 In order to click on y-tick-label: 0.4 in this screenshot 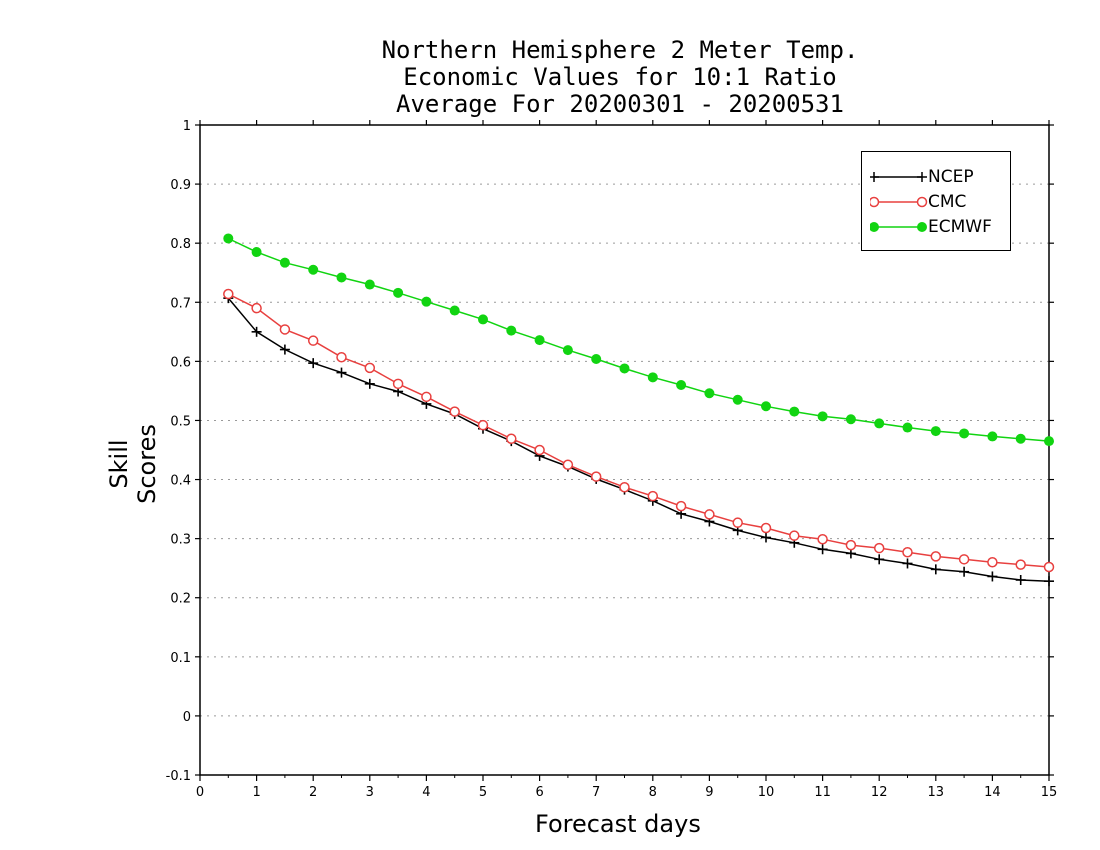, I will do `click(180, 481)`.